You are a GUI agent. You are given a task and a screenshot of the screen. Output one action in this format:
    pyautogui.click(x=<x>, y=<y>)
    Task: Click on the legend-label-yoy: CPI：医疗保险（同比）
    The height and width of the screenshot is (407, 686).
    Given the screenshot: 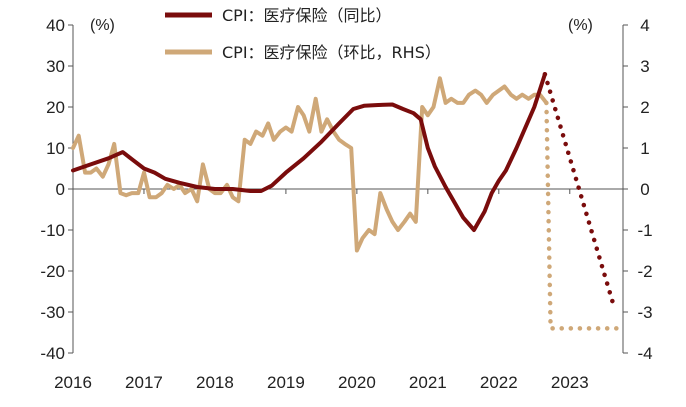 What is the action you would take?
    pyautogui.click(x=307, y=15)
    